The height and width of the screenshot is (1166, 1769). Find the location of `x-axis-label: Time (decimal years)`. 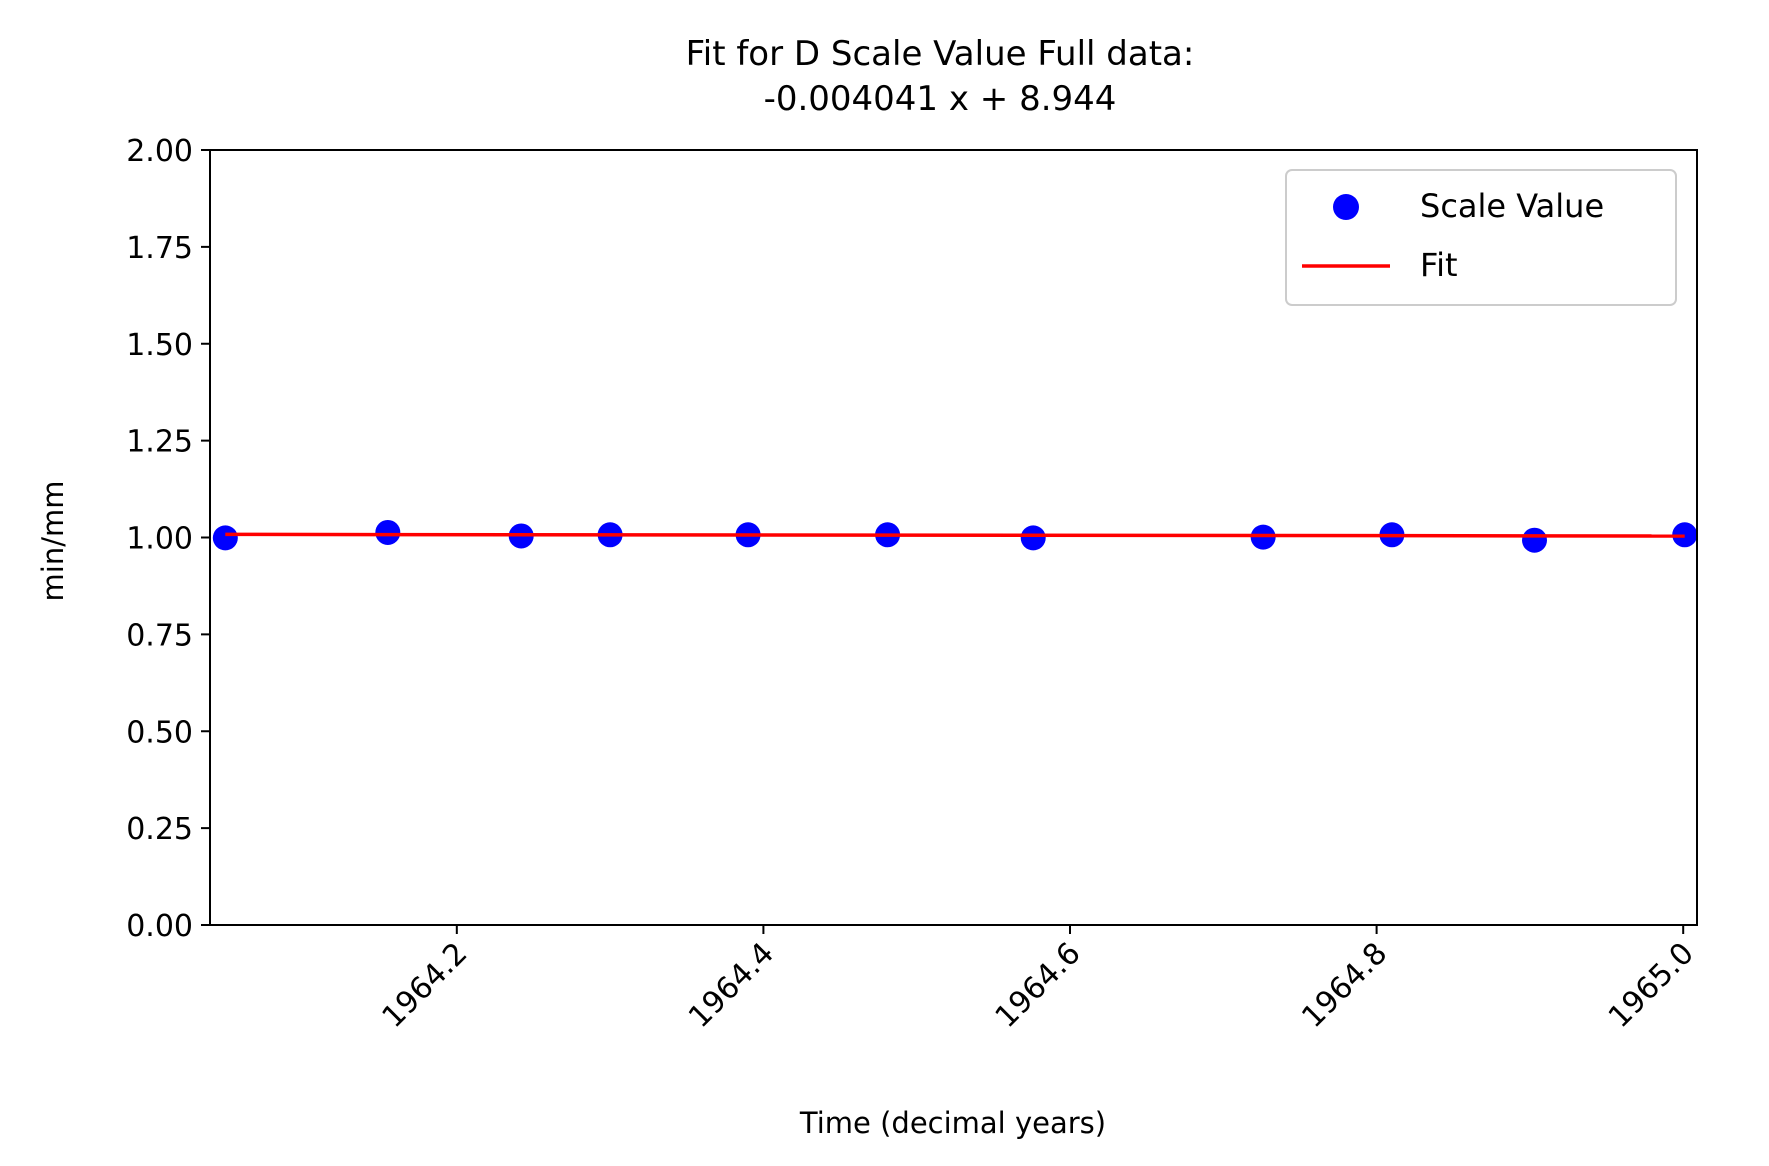

x-axis-label: Time (decimal years) is located at coordinates (952, 1123).